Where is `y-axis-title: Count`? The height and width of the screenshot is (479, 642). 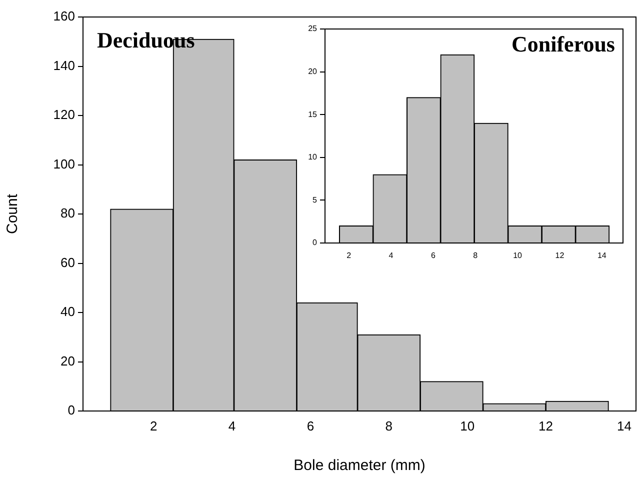
y-axis-title: Count is located at coordinates (13, 213).